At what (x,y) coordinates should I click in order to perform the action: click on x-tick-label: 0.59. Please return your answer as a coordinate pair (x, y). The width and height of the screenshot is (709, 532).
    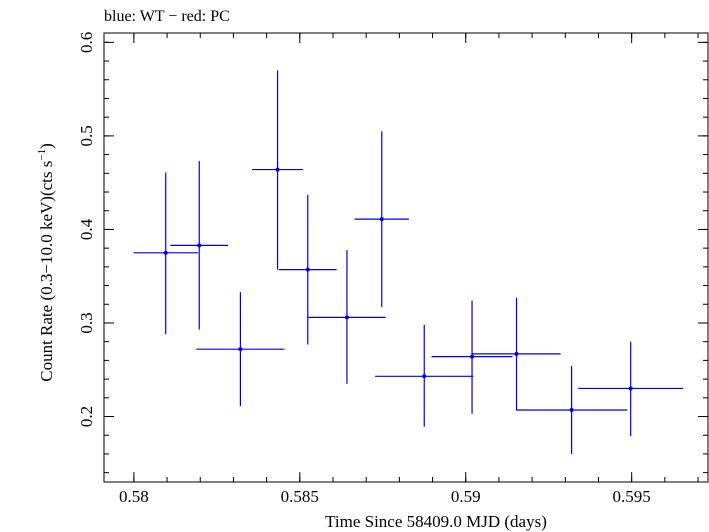
    Looking at the image, I should click on (466, 496).